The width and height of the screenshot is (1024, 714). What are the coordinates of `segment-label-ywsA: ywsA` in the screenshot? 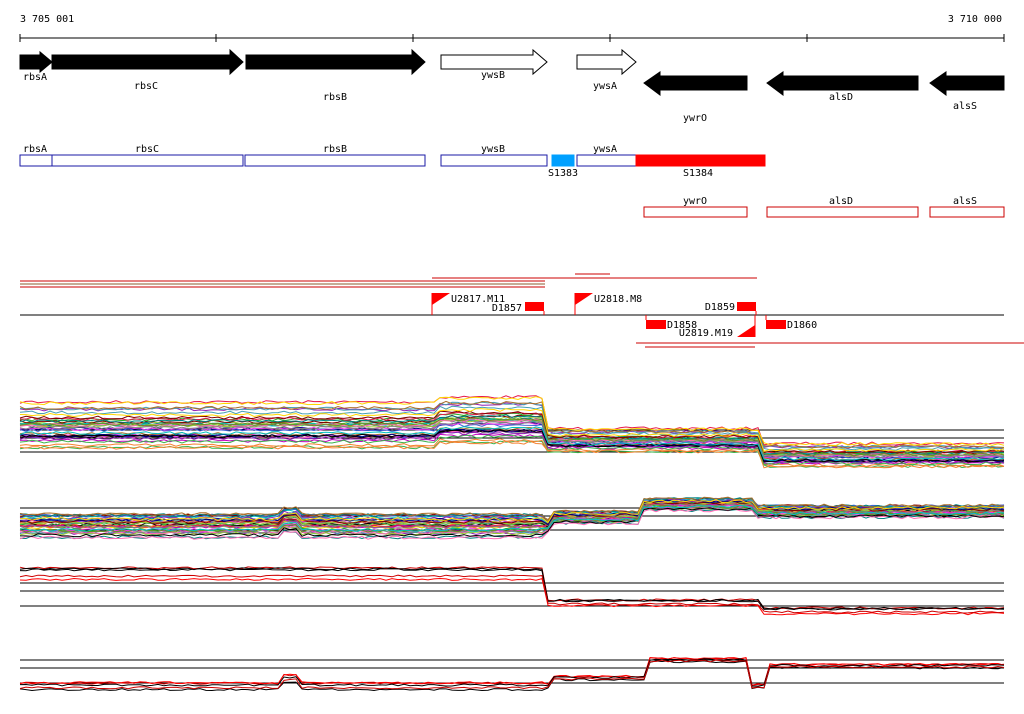 It's located at (605, 149).